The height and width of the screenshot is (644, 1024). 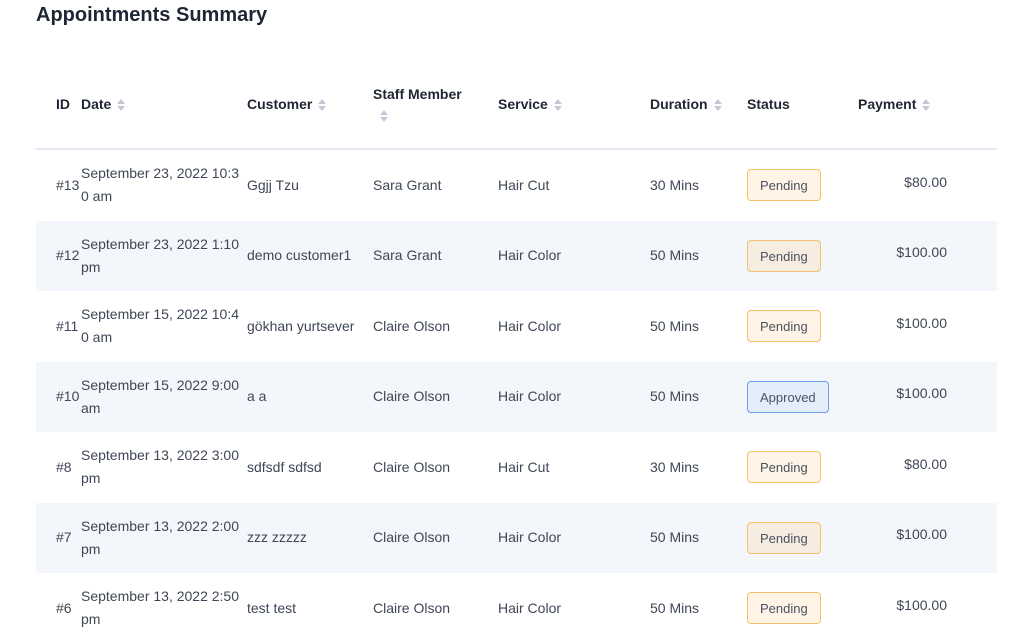 What do you see at coordinates (788, 396) in the screenshot?
I see `status-badge: Approved` at bounding box center [788, 396].